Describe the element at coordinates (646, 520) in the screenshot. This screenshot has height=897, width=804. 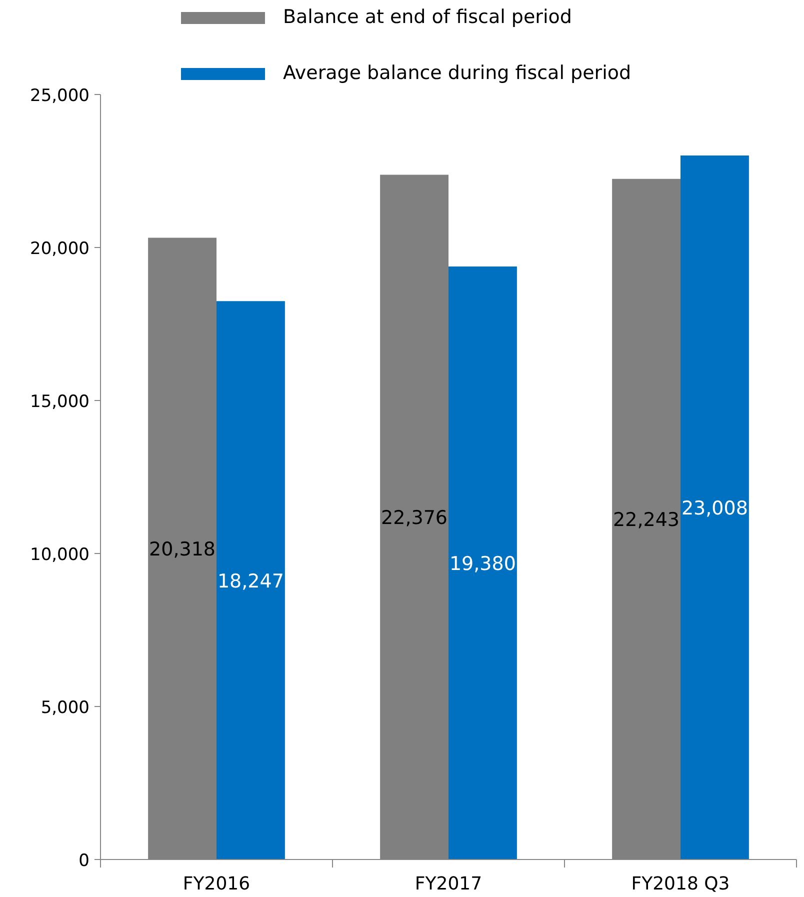
I see `data-label: 22,243` at that location.